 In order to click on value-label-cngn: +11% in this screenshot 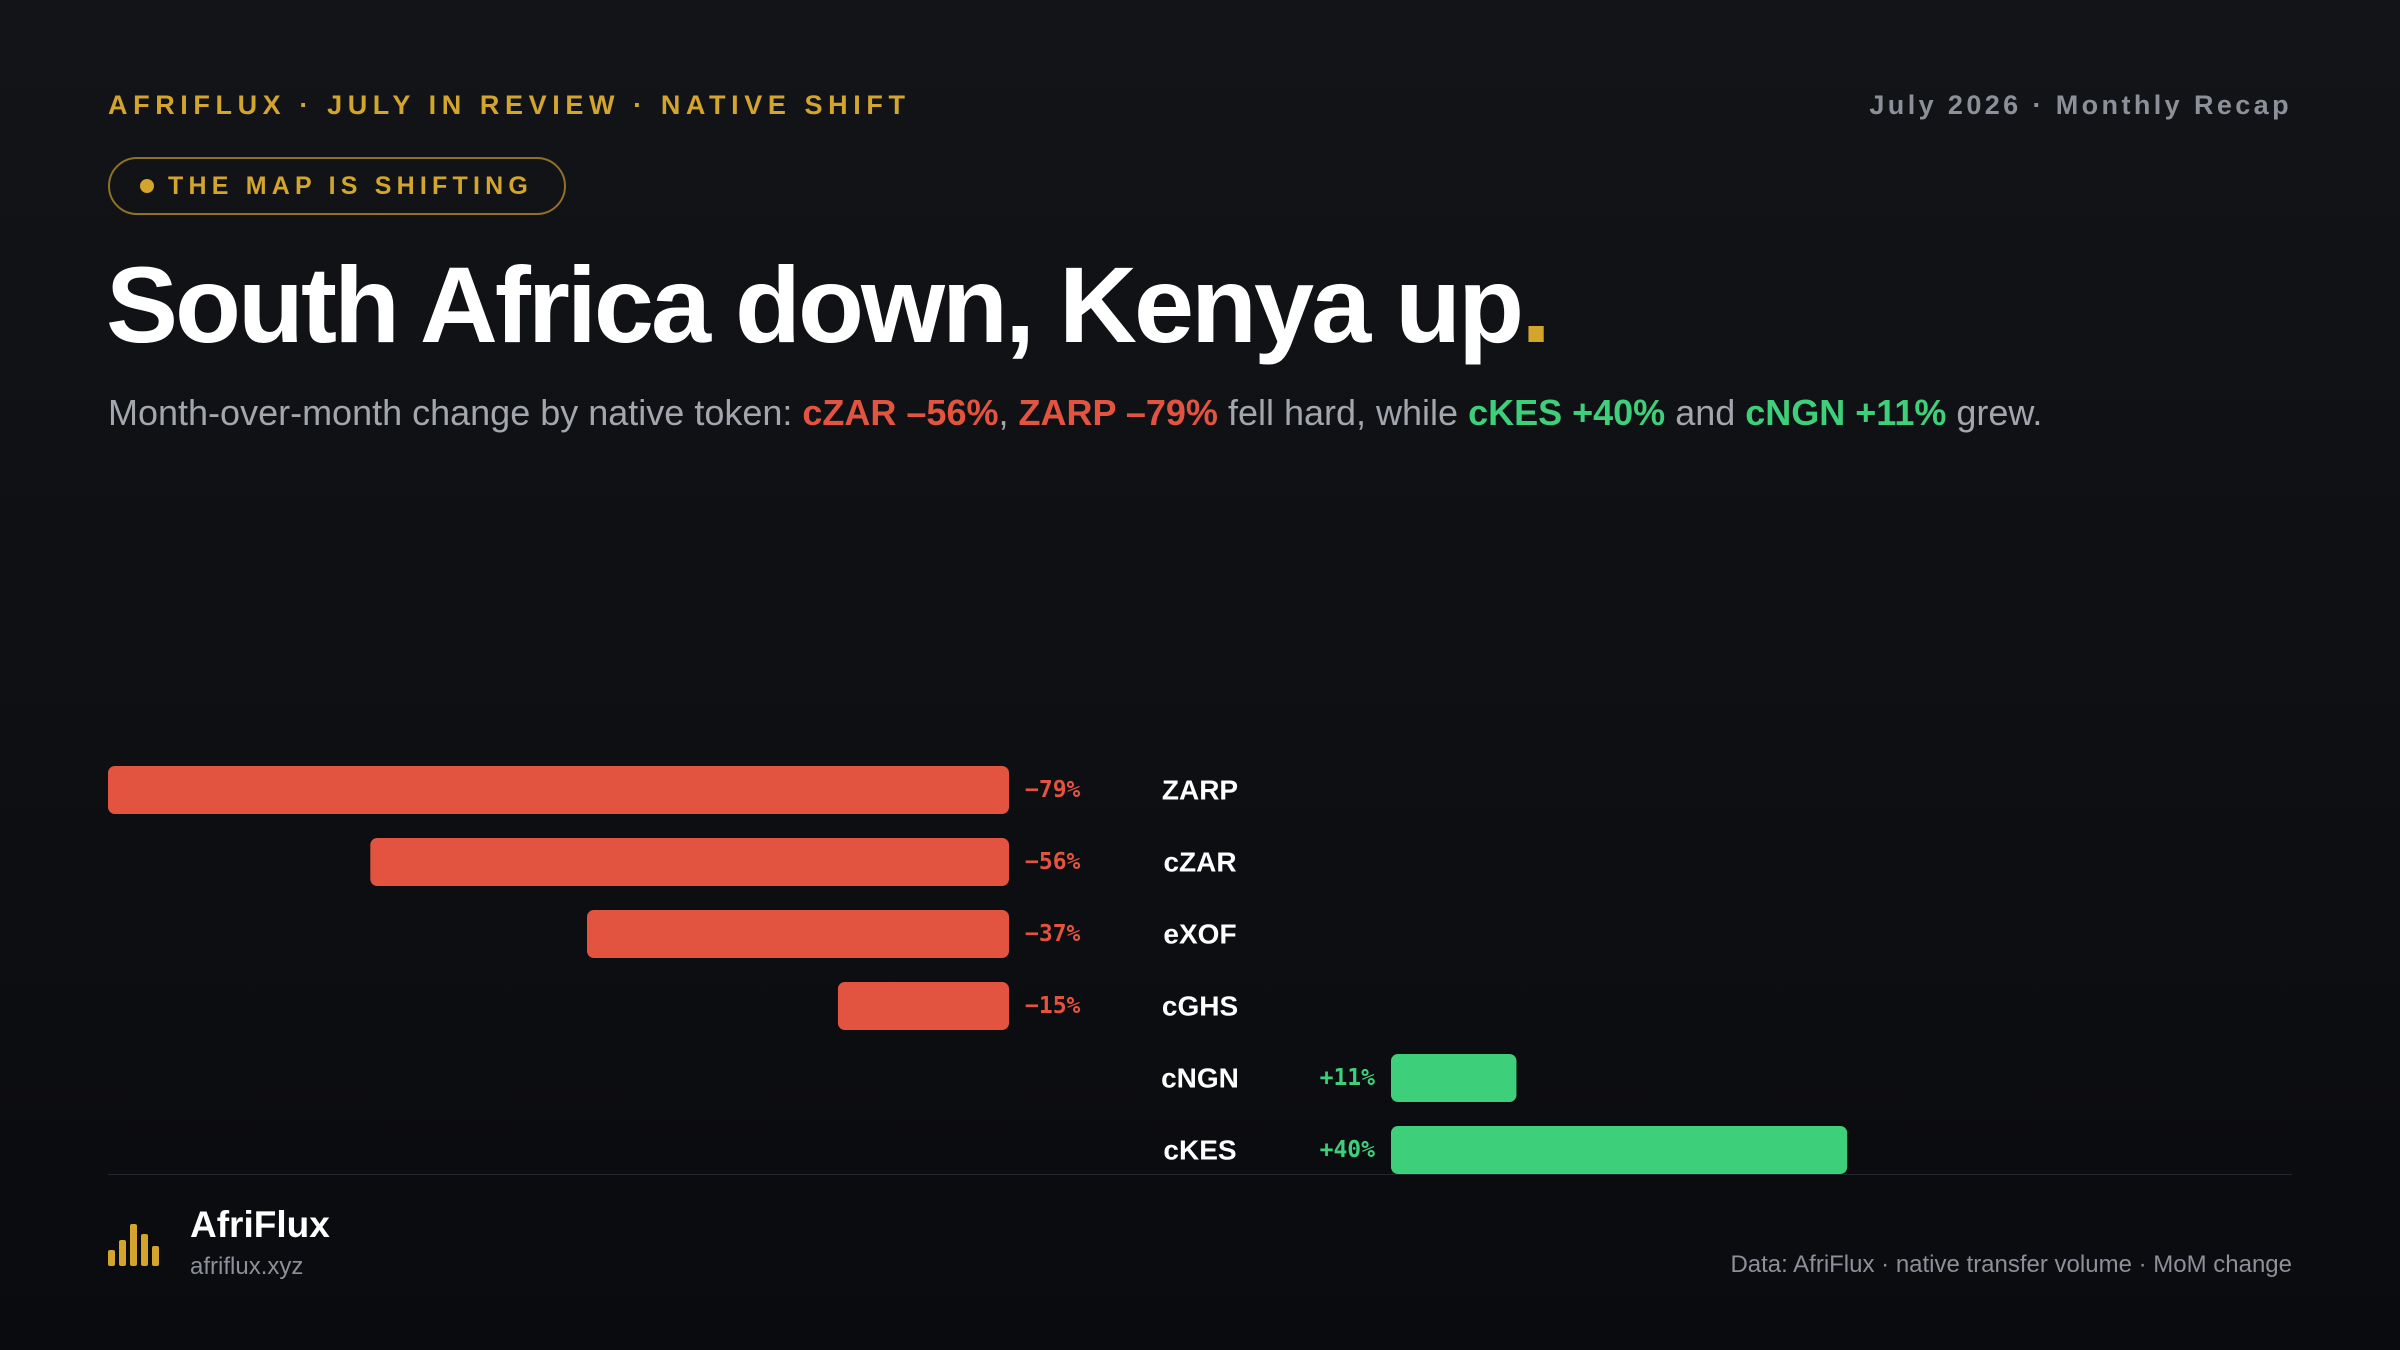, I will do `click(1348, 1078)`.